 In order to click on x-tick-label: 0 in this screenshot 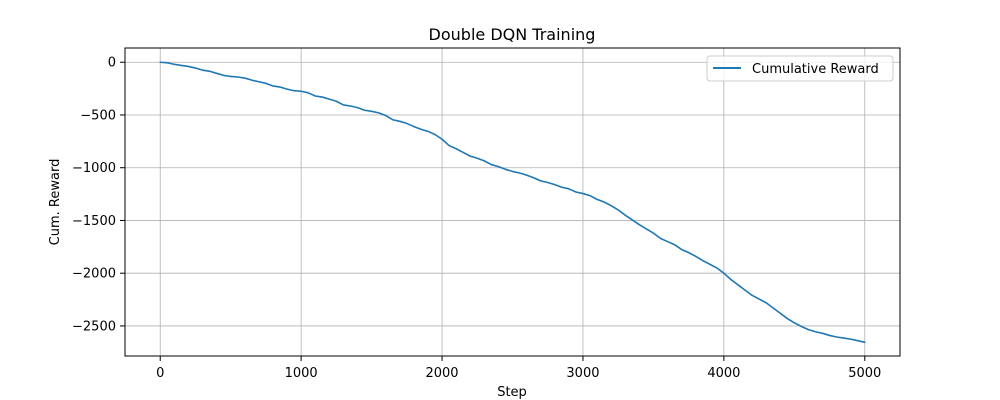, I will do `click(160, 373)`.